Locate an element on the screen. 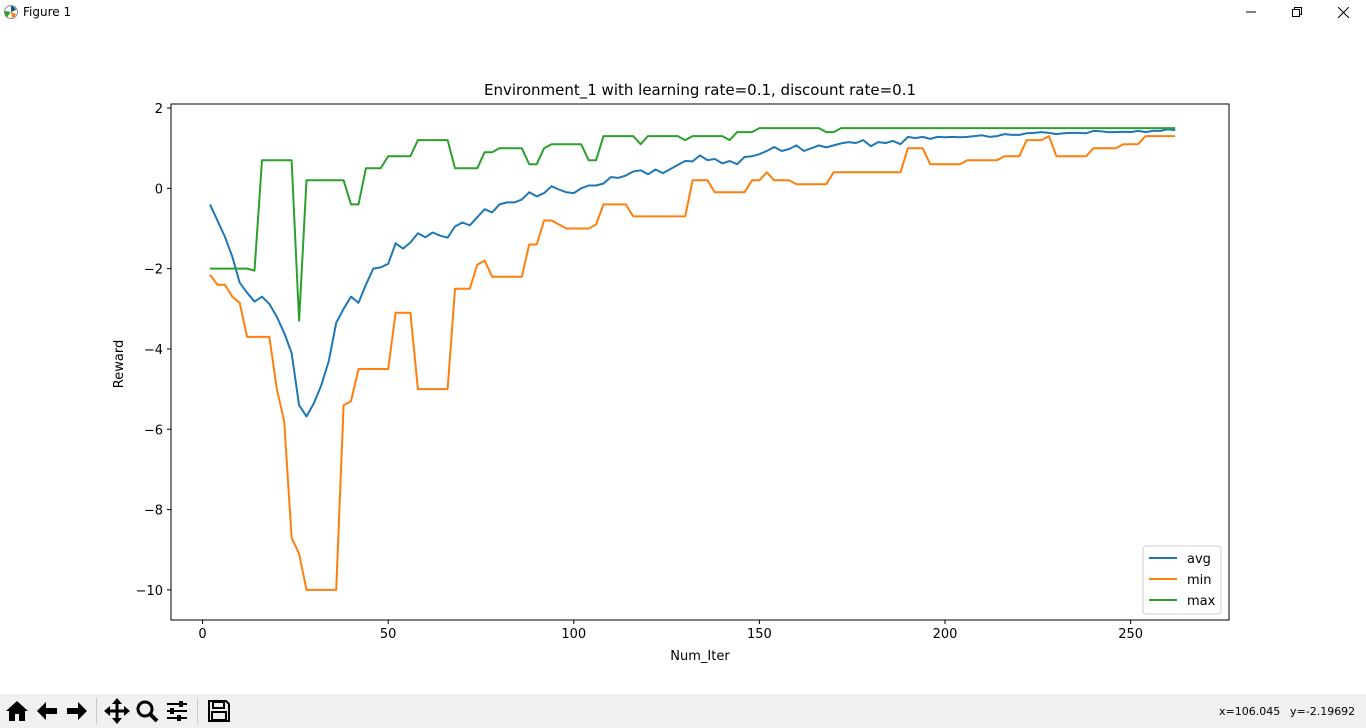  back-button is located at coordinates (47, 711).